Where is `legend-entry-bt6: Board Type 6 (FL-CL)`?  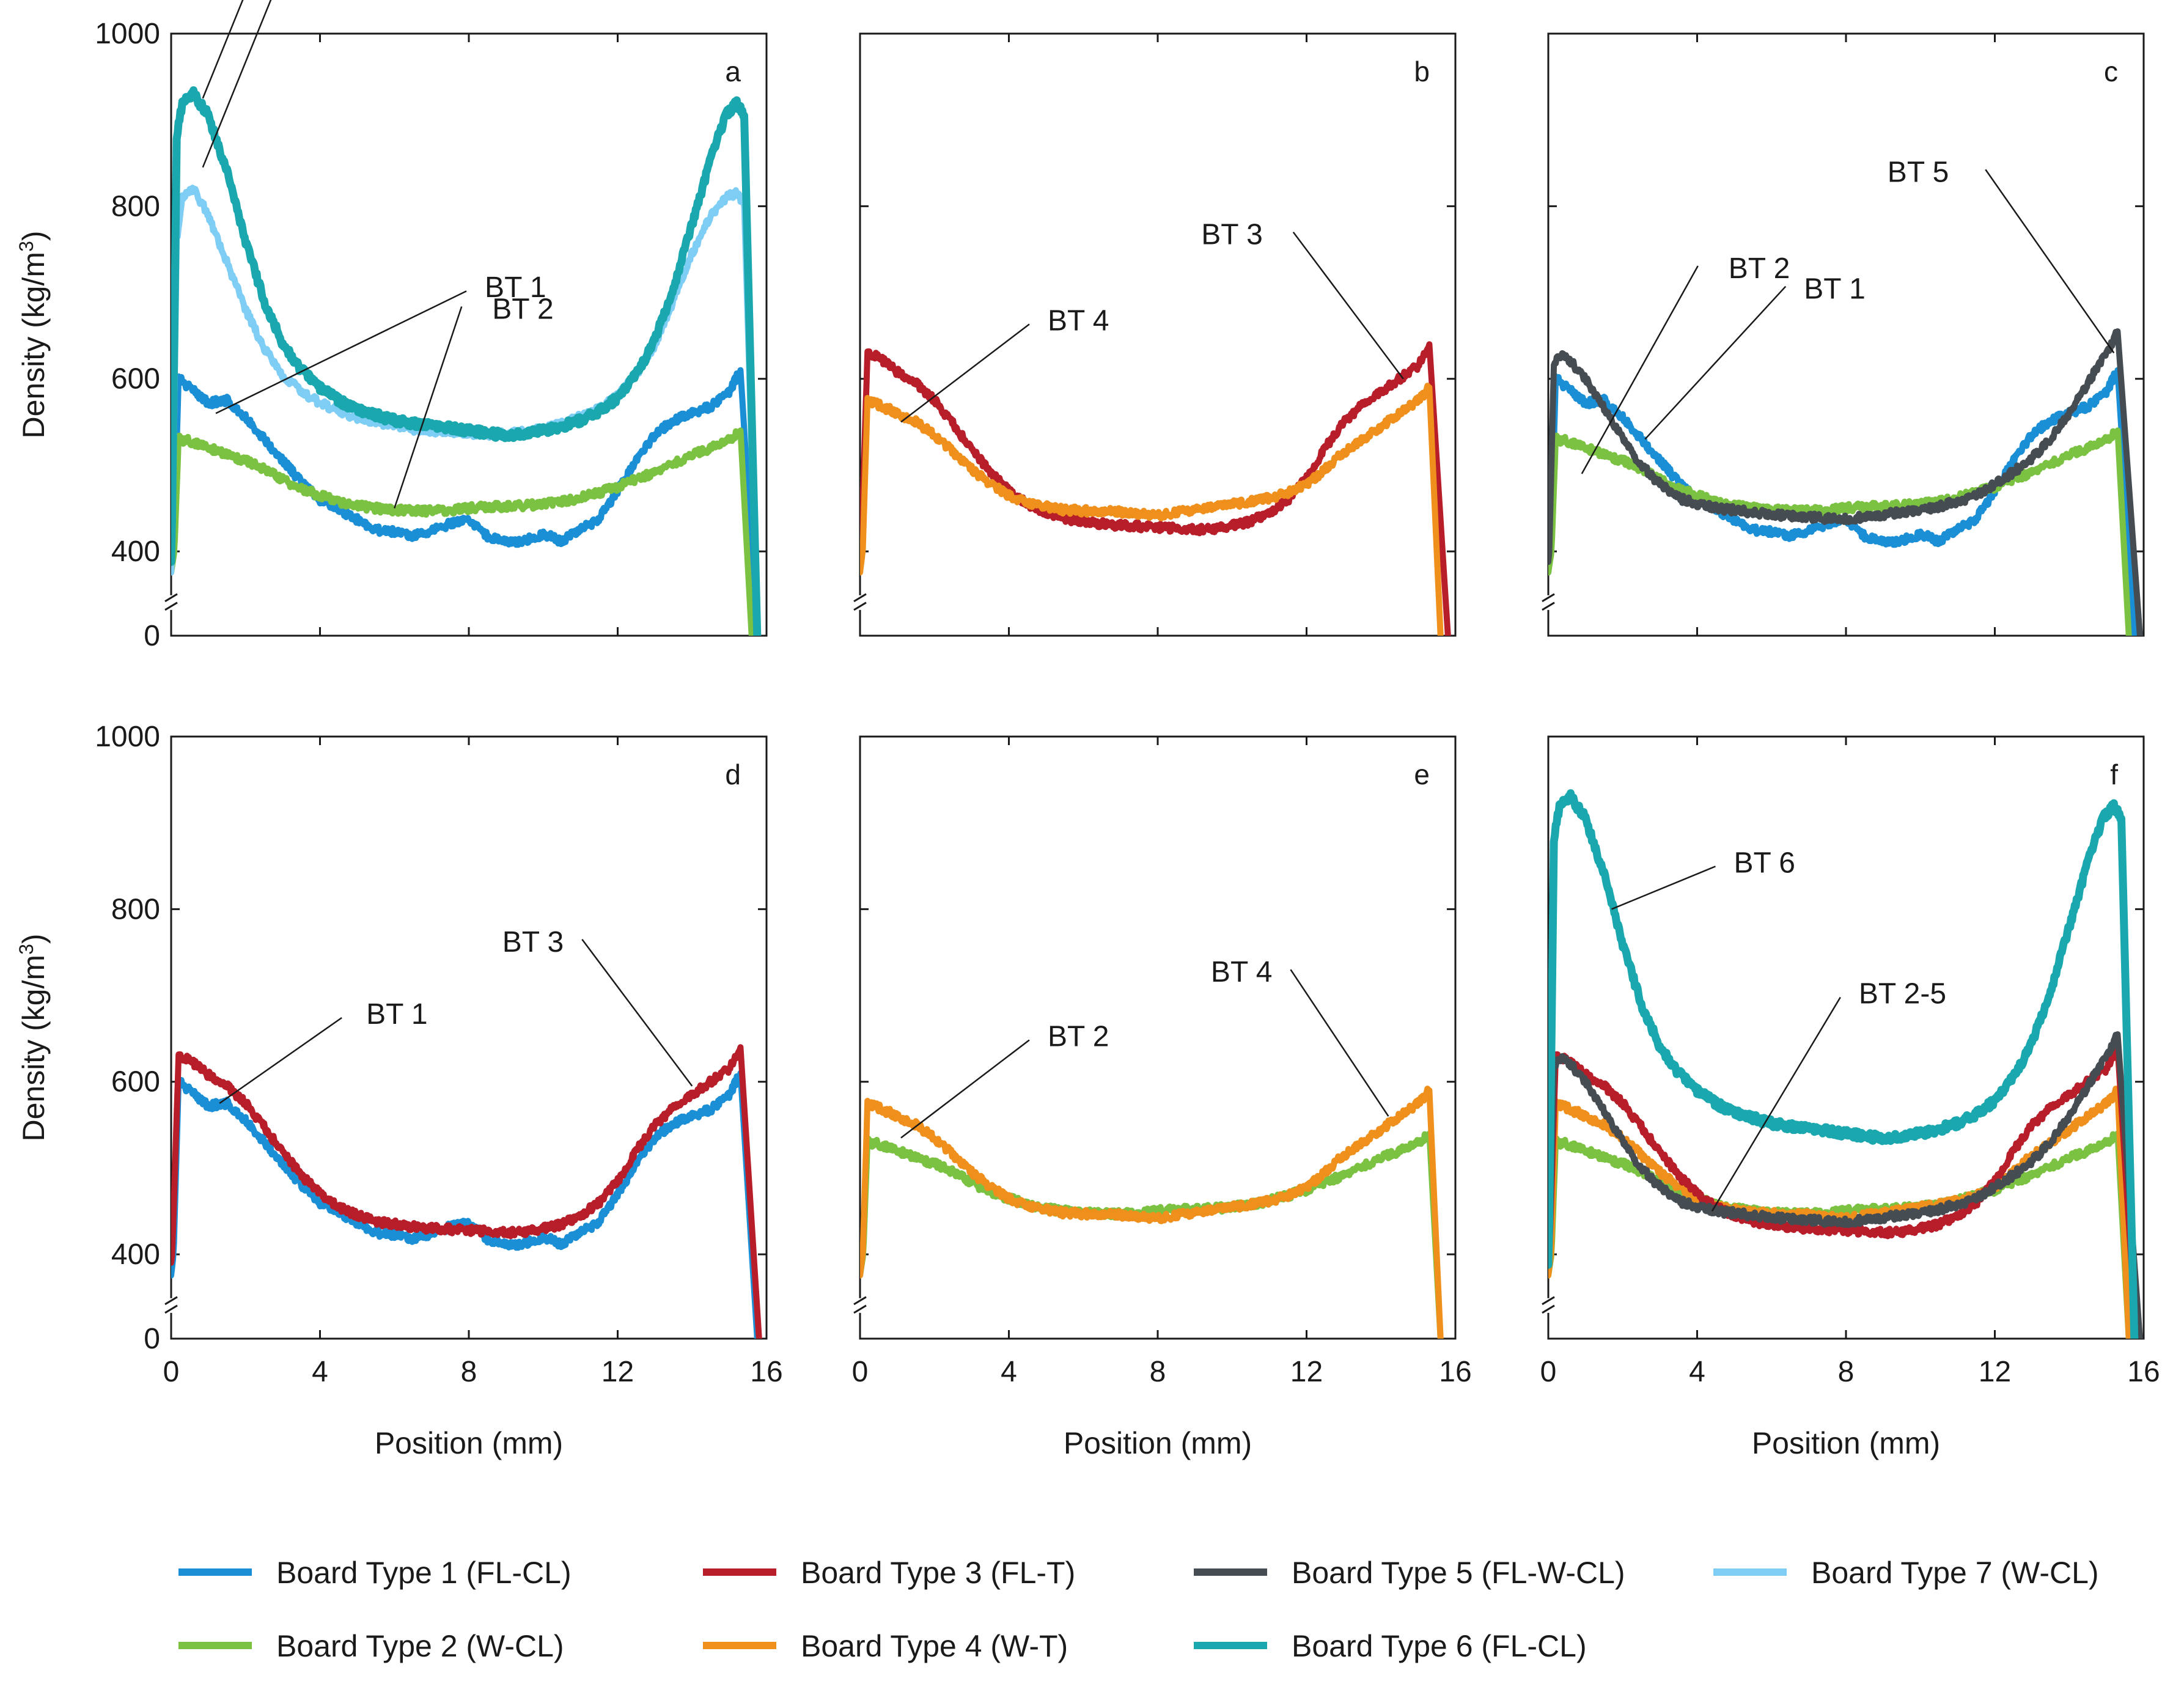
legend-entry-bt6: Board Type 6 (FL-CL) is located at coordinates (1390, 1646).